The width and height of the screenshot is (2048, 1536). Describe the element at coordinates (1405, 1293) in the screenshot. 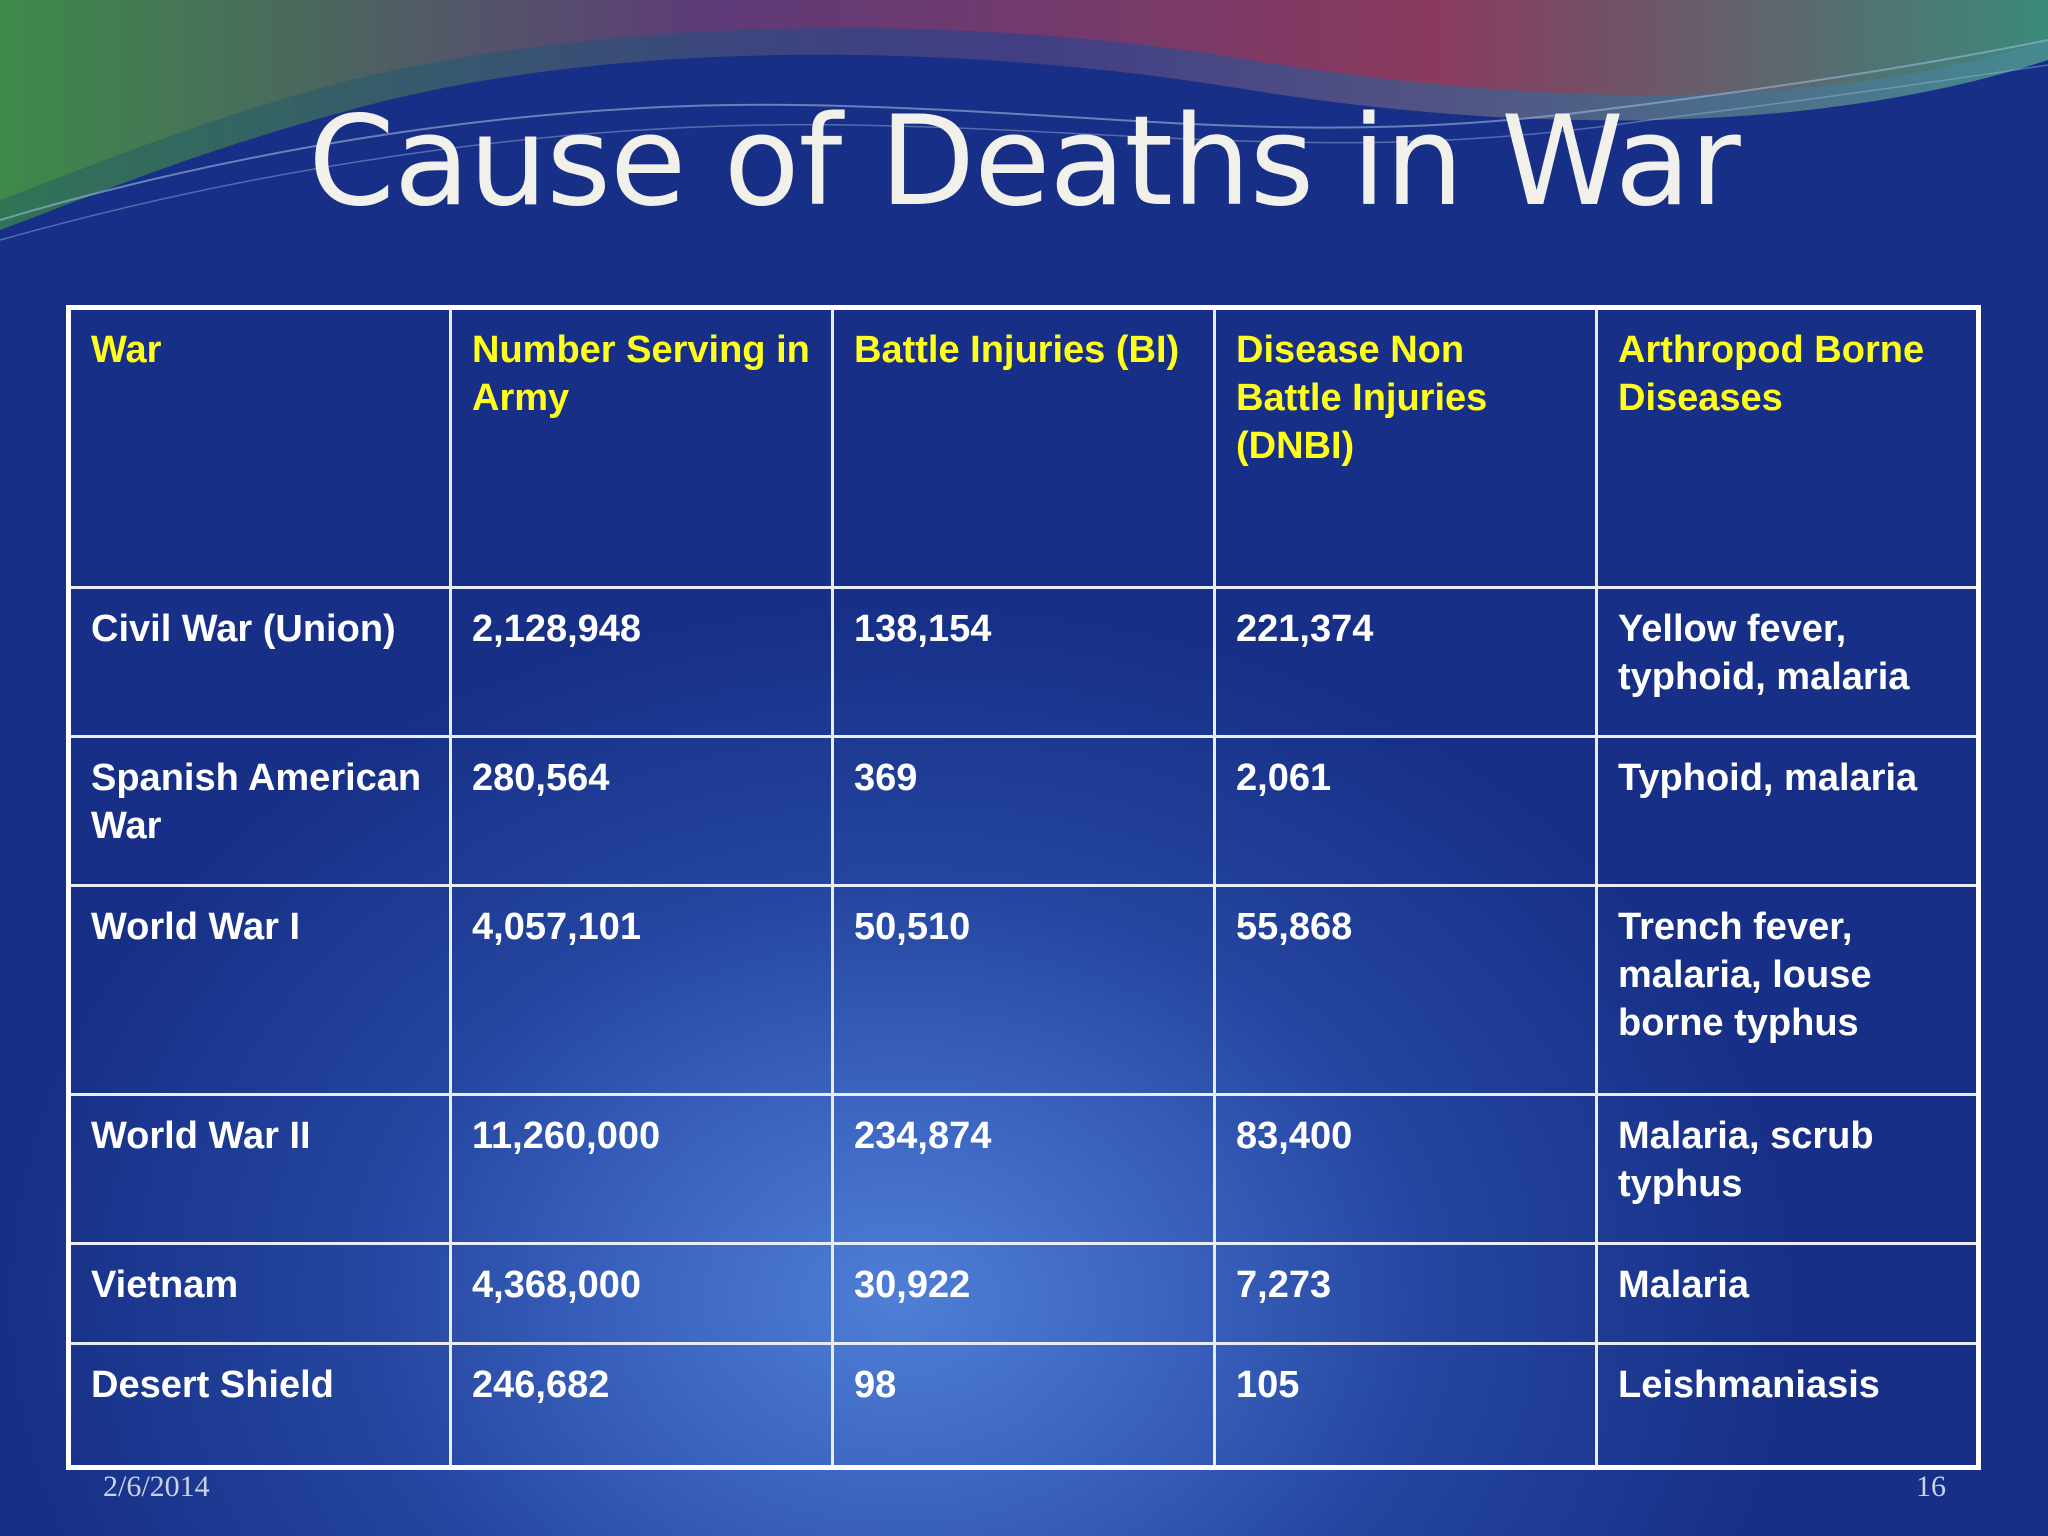

I see `cell-dnbi: 7,273` at that location.